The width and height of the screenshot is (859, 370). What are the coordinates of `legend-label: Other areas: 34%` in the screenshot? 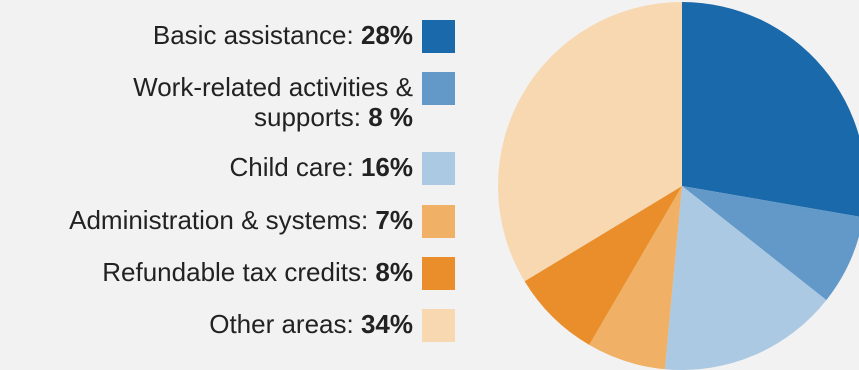 It's located at (311, 324).